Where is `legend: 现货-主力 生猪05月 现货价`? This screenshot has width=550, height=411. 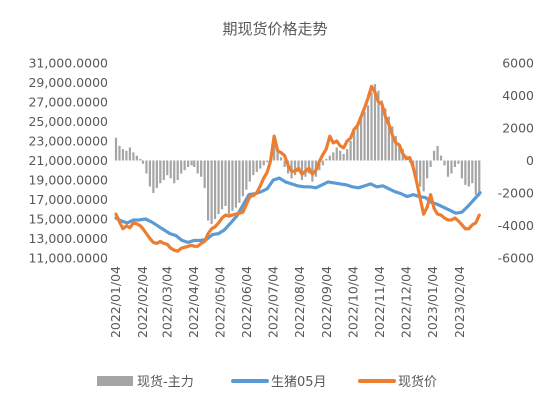
legend: 现货-主力 生猪05月 现货价 is located at coordinates (267, 382).